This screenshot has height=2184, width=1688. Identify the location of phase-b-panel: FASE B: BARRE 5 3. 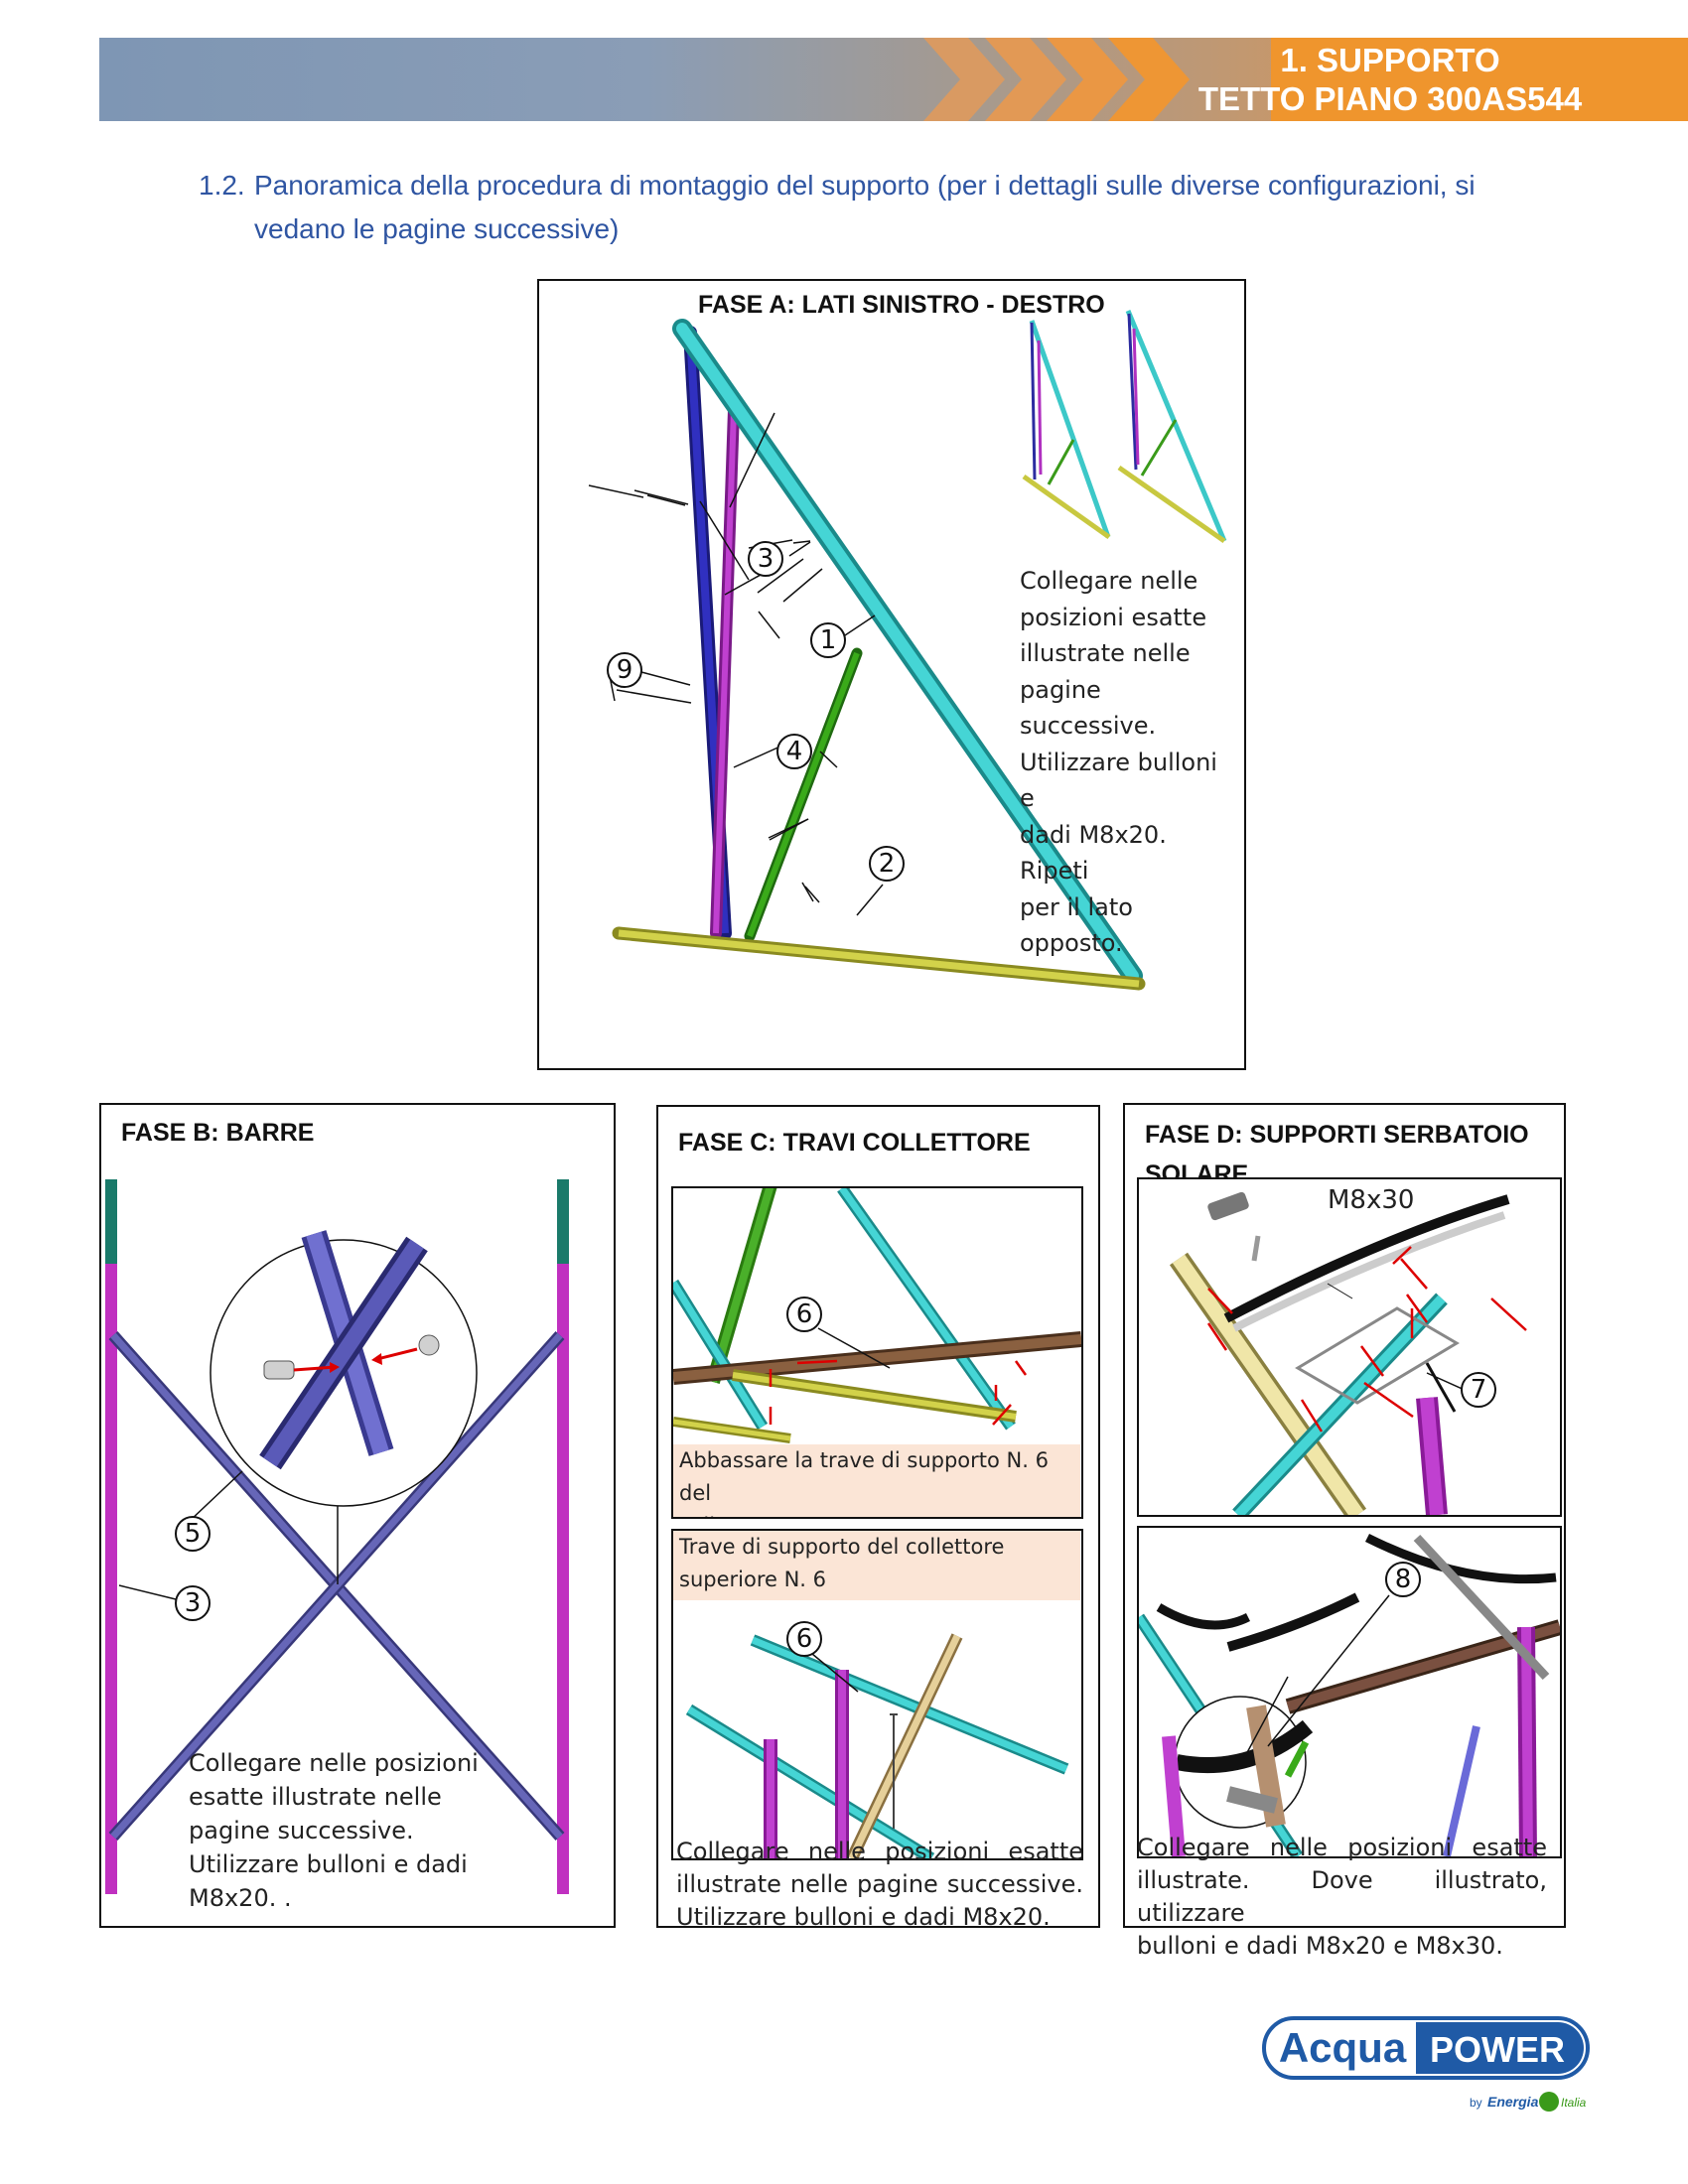
(357, 1515).